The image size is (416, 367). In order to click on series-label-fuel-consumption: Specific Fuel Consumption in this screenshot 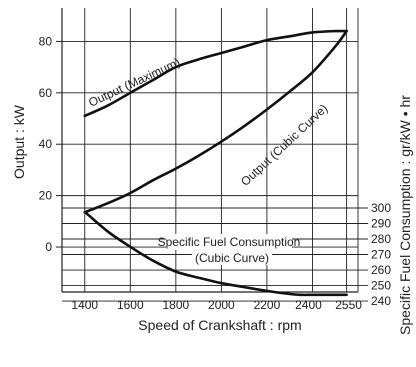, I will do `click(229, 242)`.